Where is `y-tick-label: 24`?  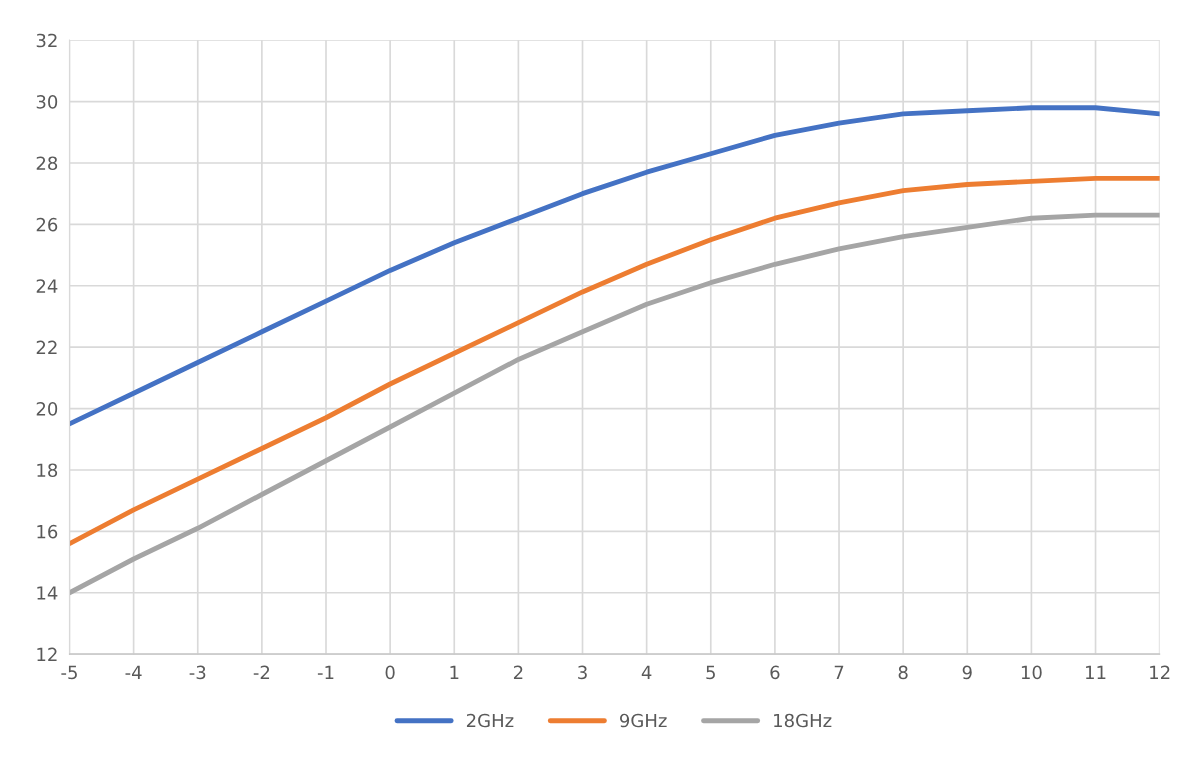
y-tick-label: 24 is located at coordinates (47, 286).